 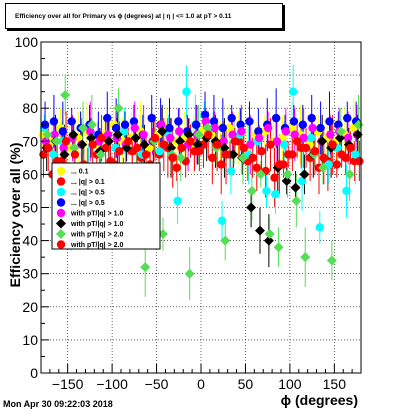 What do you see at coordinates (30, 307) in the screenshot?
I see `y-tick-label: 20` at bounding box center [30, 307].